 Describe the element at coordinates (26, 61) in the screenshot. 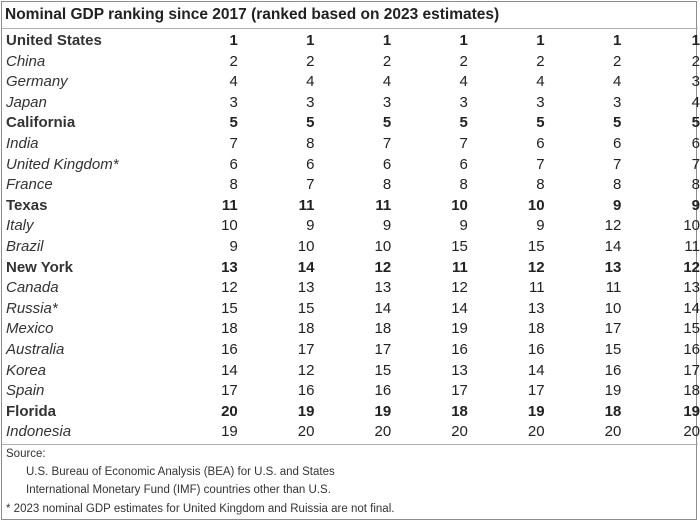

I see `row-label: China` at that location.